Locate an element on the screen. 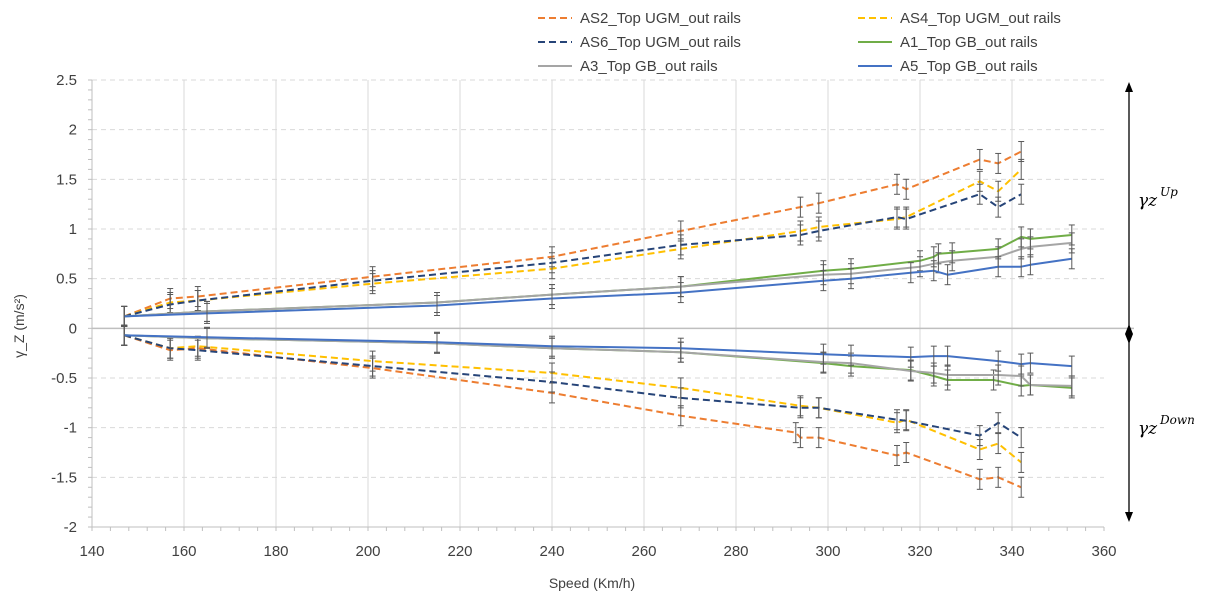  y-tick-label: -1 is located at coordinates (70, 428).